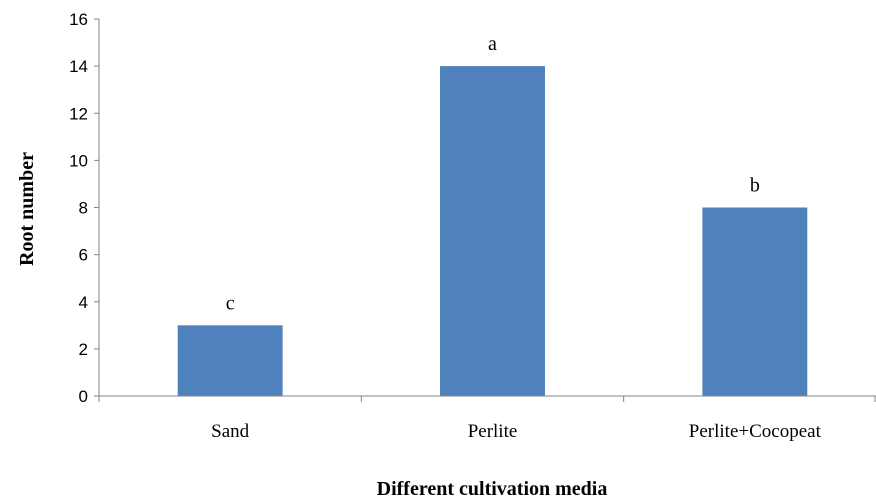 The image size is (876, 498). What do you see at coordinates (83, 255) in the screenshot?
I see `y-tick-label: 6` at bounding box center [83, 255].